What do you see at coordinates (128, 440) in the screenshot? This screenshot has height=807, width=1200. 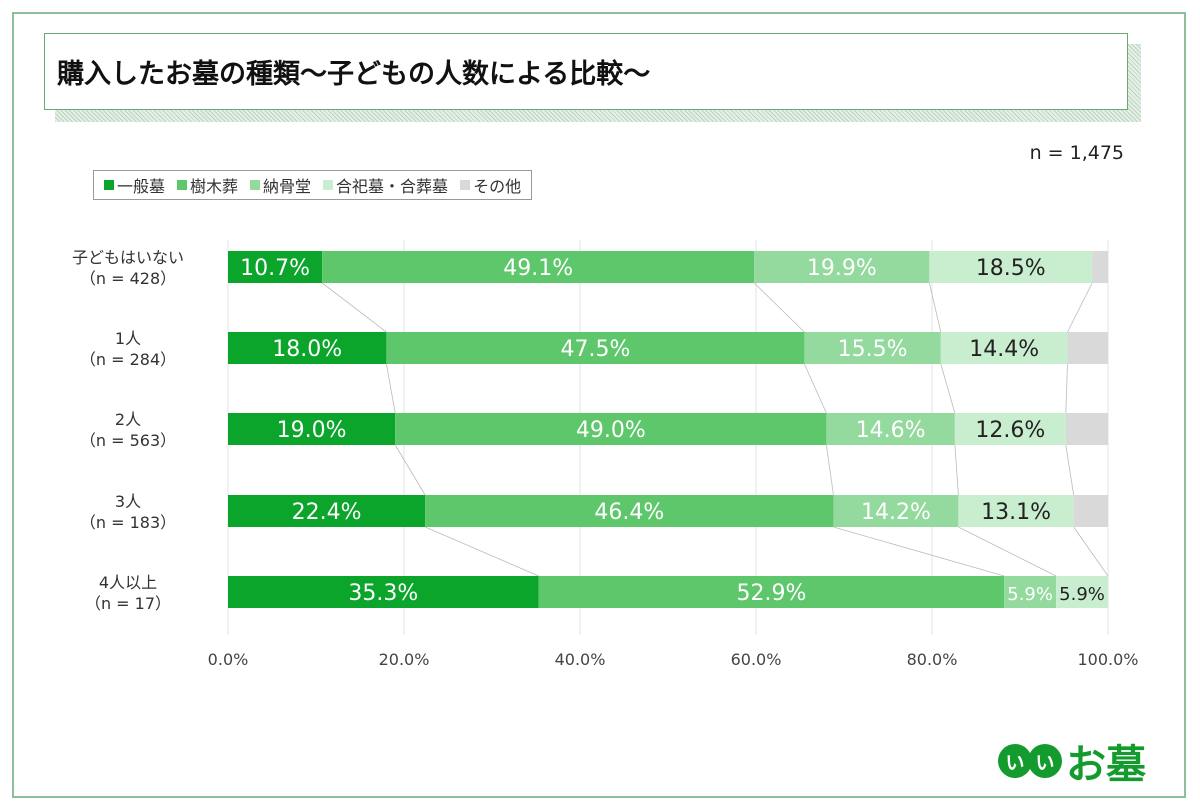 I see `category-label: （n = 563）` at bounding box center [128, 440].